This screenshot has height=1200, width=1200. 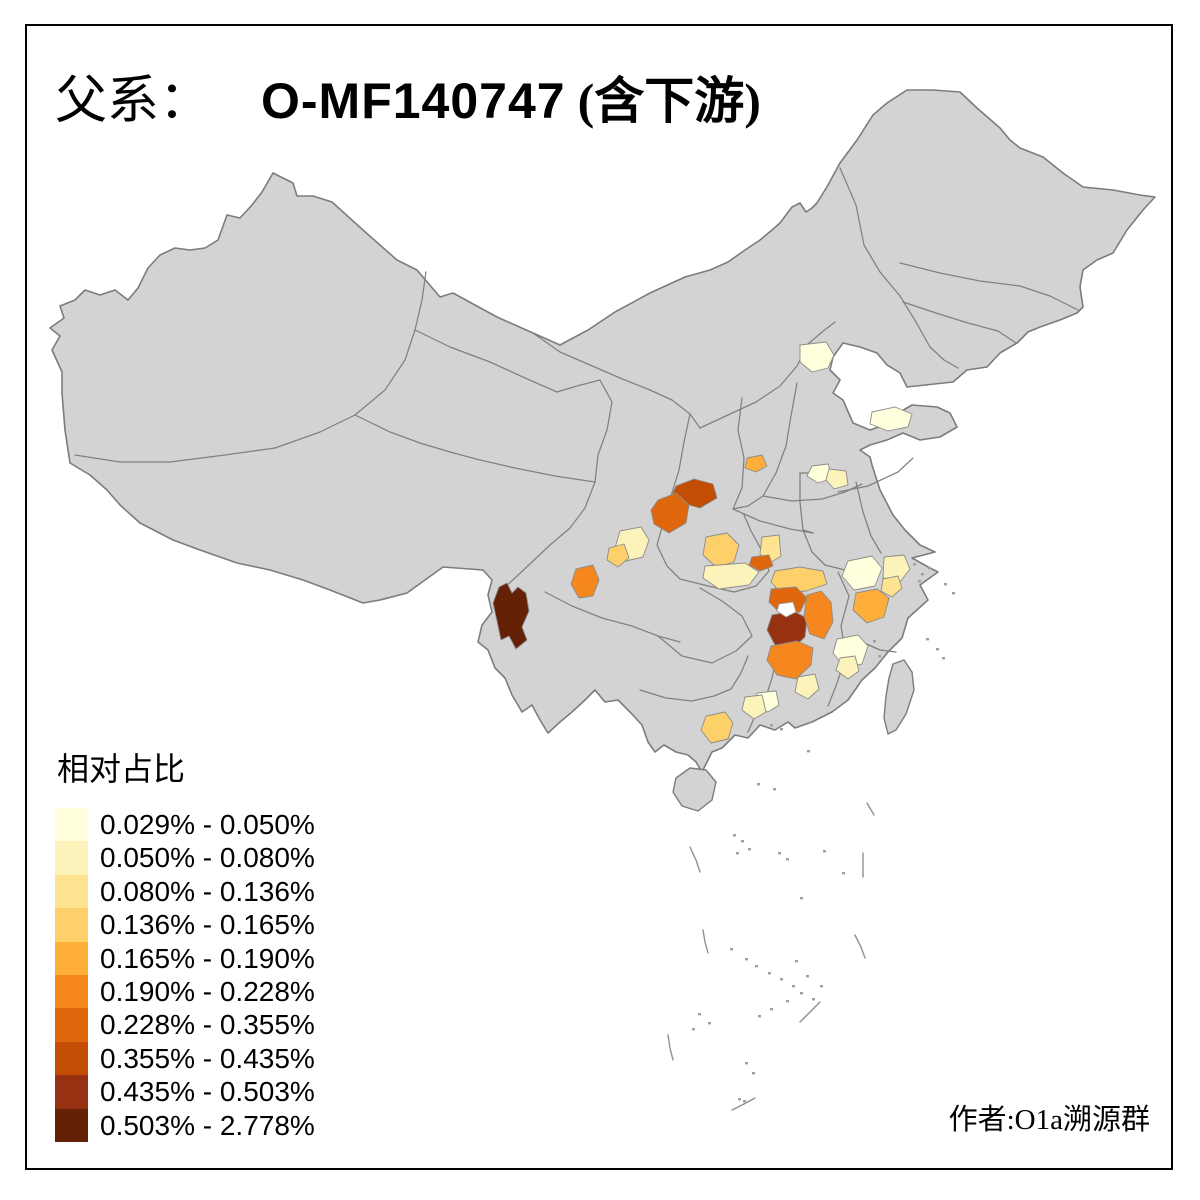 I want to click on island-taiwan, so click(x=899, y=697).